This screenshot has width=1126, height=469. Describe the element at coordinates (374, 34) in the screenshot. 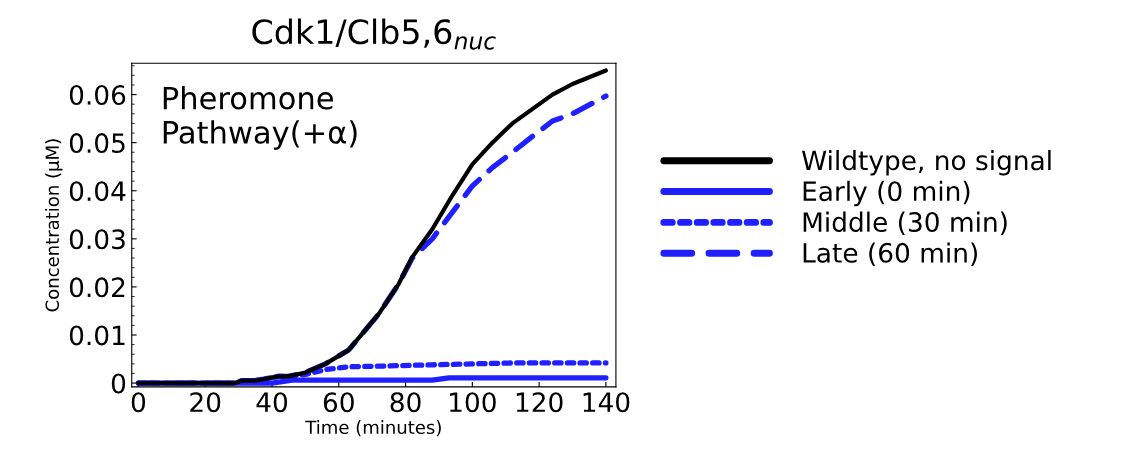

I see `chart-title: Cdk1/Clb5,6$_{nuc}$` at that location.